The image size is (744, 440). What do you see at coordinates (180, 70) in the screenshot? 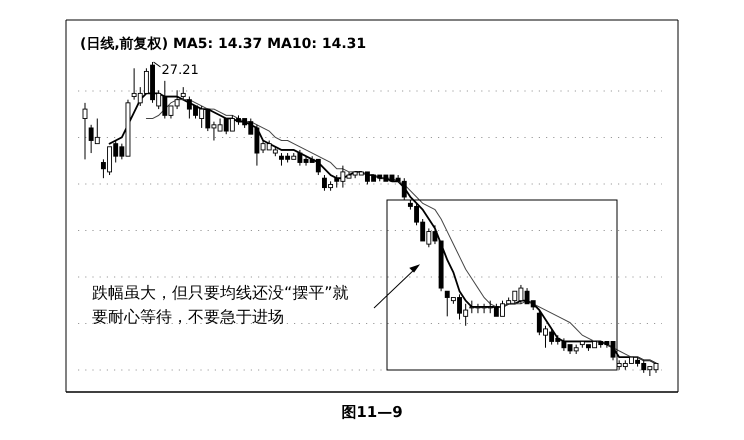
I see `annotation: 27.21` at bounding box center [180, 70].